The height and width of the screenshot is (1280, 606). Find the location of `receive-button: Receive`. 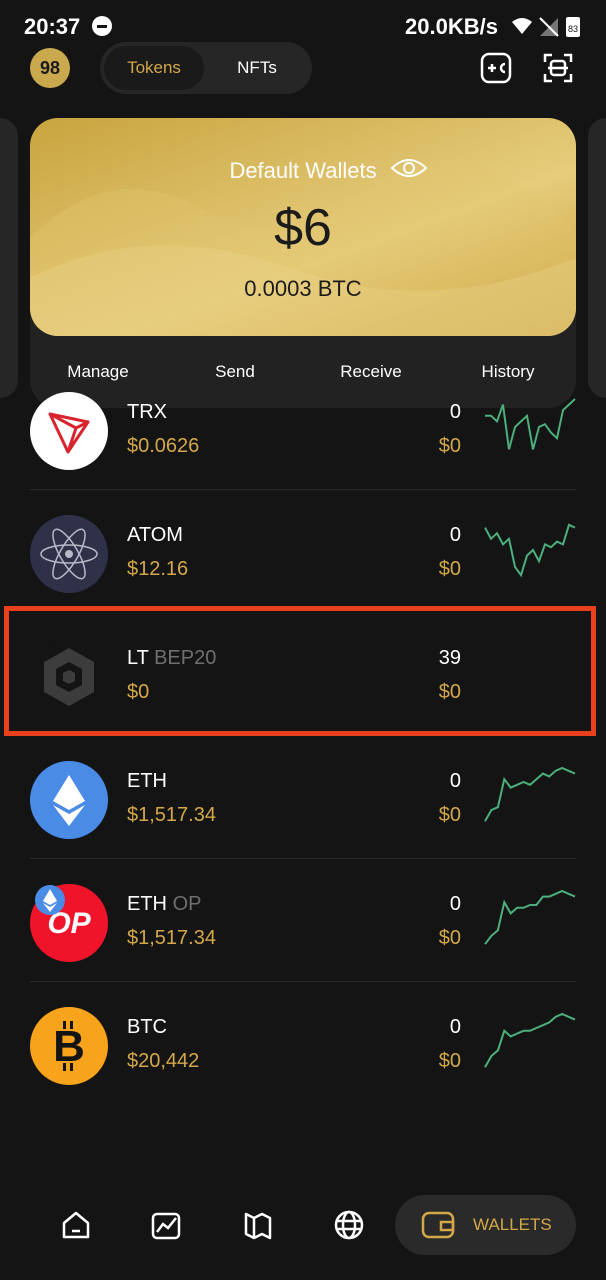

receive-button: Receive is located at coordinates (371, 371).